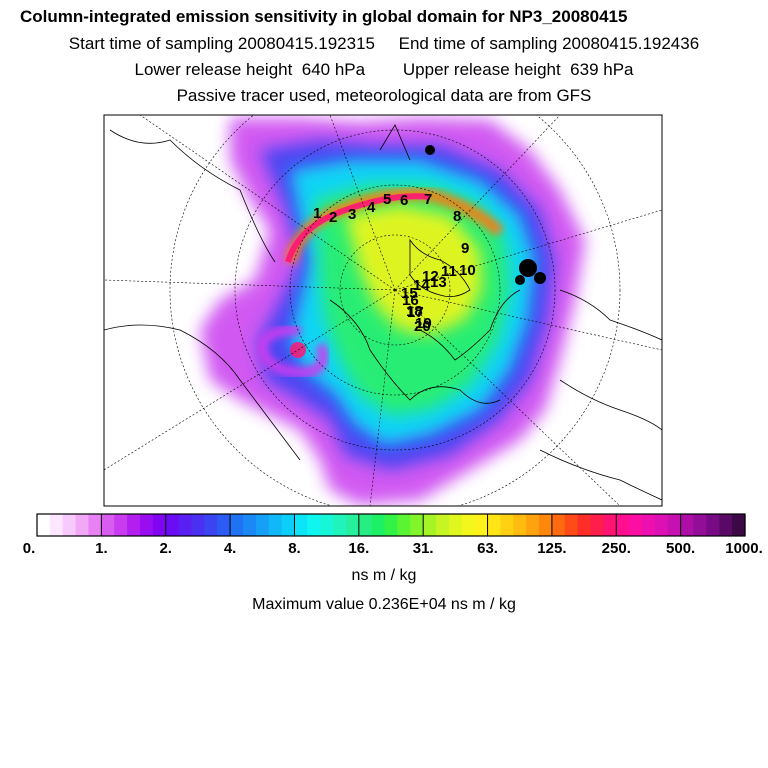 The image size is (768, 768). I want to click on trajectory-label: 11, so click(449, 271).